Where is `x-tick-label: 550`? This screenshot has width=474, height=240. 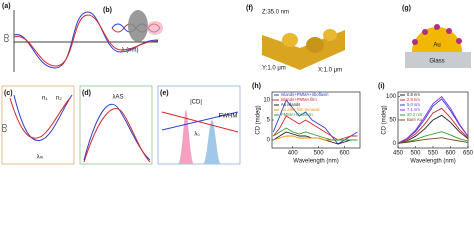
x-tick-label: 550 is located at coordinates (433, 154).